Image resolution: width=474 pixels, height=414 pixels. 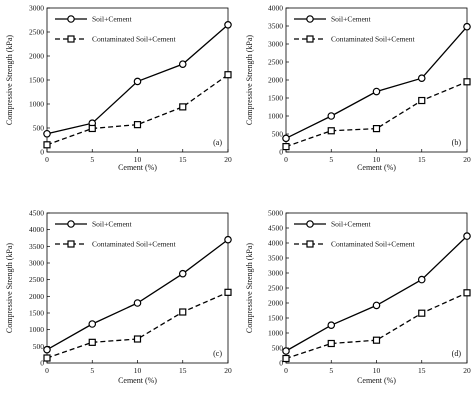 What do you see at coordinates (217, 353) in the screenshot?
I see `panel-label: (c)` at bounding box center [217, 353].